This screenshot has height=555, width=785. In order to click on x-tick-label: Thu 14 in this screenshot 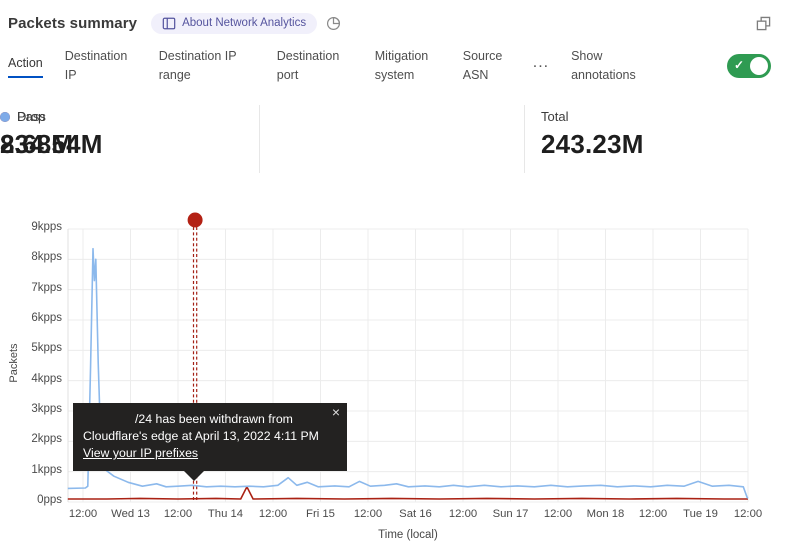, I will do `click(225, 514)`.